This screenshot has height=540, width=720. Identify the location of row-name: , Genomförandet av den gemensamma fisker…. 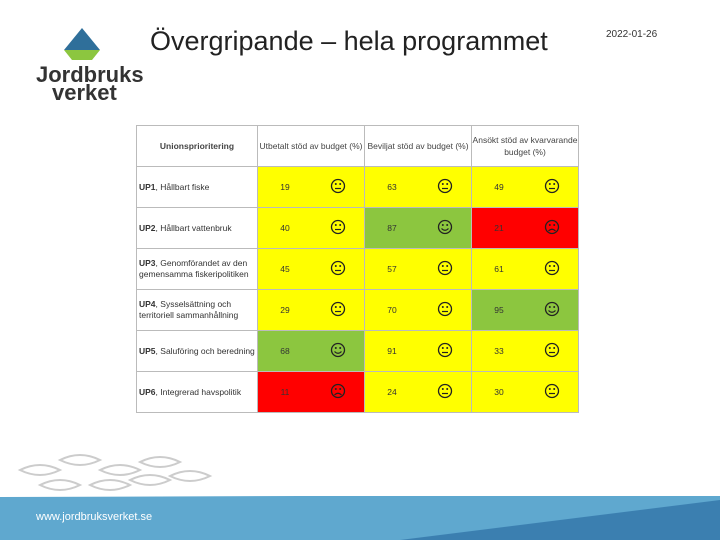
(194, 268).